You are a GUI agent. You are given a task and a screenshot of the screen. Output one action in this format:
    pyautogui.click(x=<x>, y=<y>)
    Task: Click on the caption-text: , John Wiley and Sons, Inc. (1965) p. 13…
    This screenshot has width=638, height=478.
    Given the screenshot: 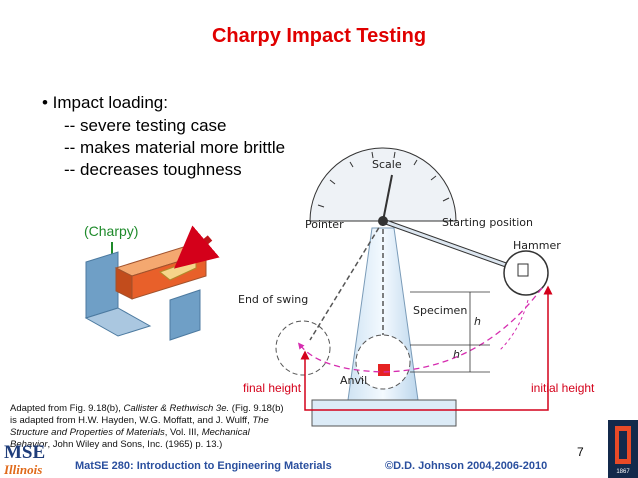 What is the action you would take?
    pyautogui.click(x=135, y=444)
    